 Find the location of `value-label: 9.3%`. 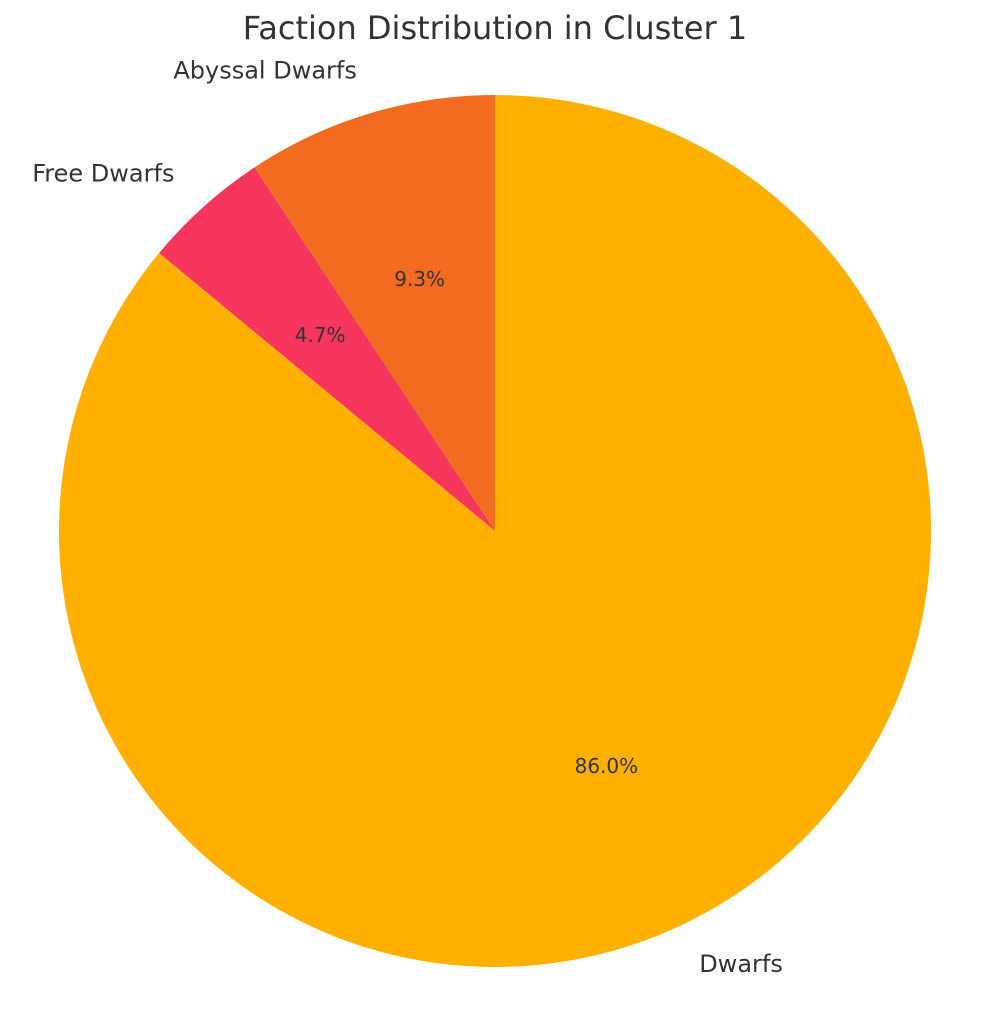

value-label: 9.3% is located at coordinates (419, 279).